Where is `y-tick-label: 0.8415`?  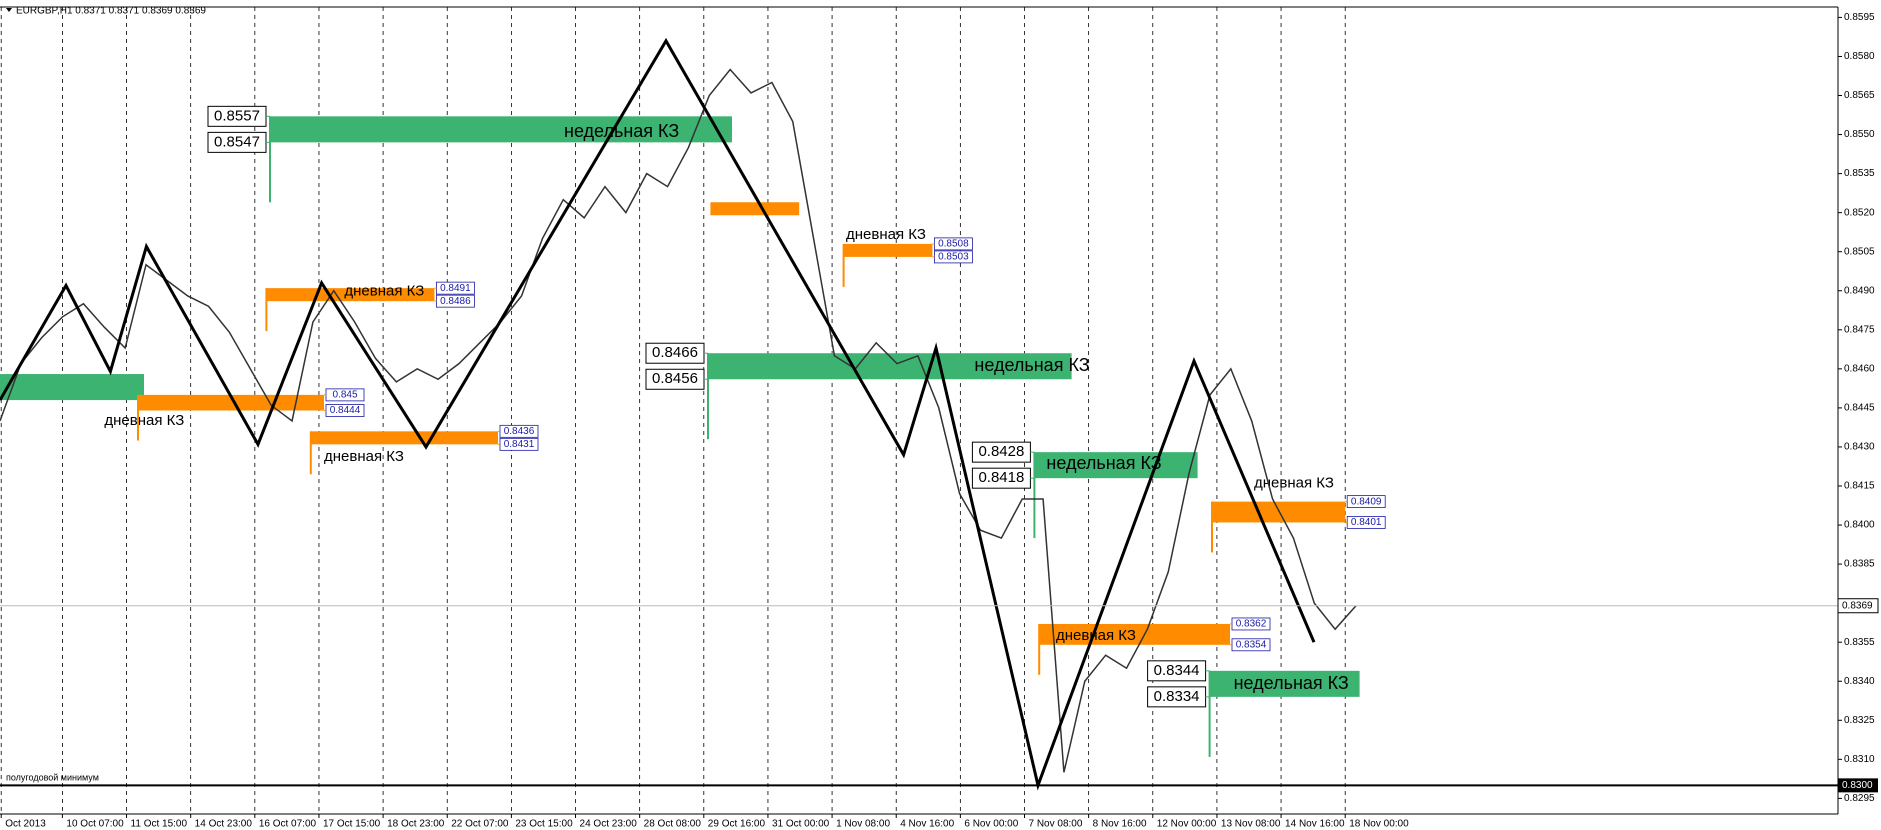
y-tick-label: 0.8415 is located at coordinates (1859, 486).